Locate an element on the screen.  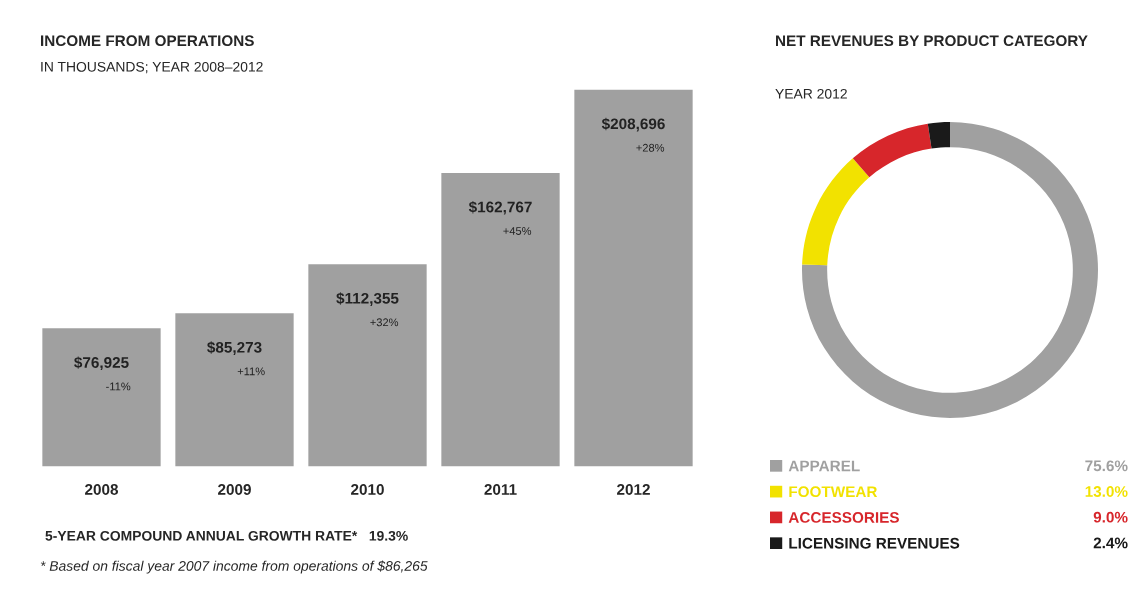
annotation: +32% is located at coordinates (384, 322).